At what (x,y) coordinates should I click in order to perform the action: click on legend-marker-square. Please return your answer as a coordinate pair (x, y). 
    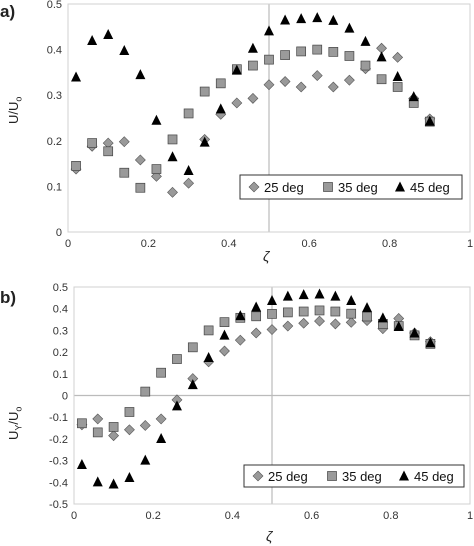
    Looking at the image, I should click on (328, 187).